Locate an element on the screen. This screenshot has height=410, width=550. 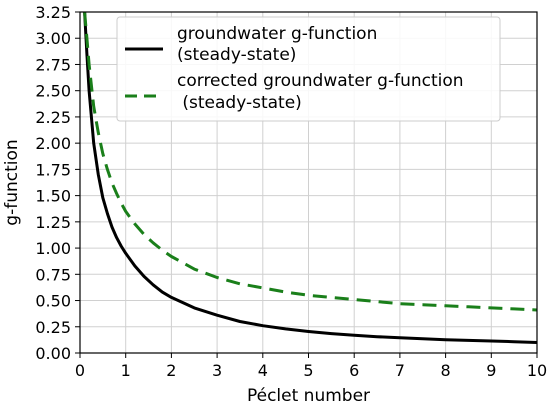
legend-label-groundwater-line2: (steady-state) is located at coordinates (236, 55).